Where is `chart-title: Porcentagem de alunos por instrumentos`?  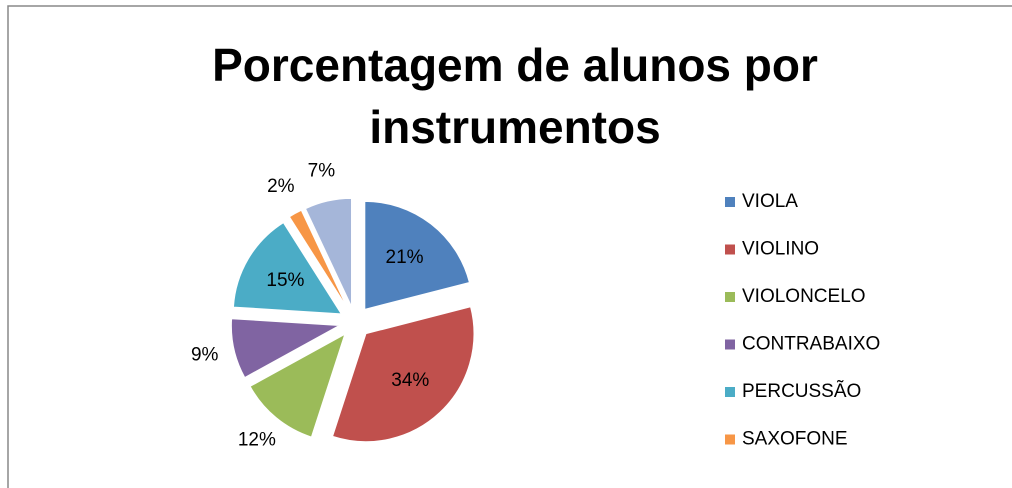
chart-title: Porcentagem de alunos por instrumentos is located at coordinates (515, 96).